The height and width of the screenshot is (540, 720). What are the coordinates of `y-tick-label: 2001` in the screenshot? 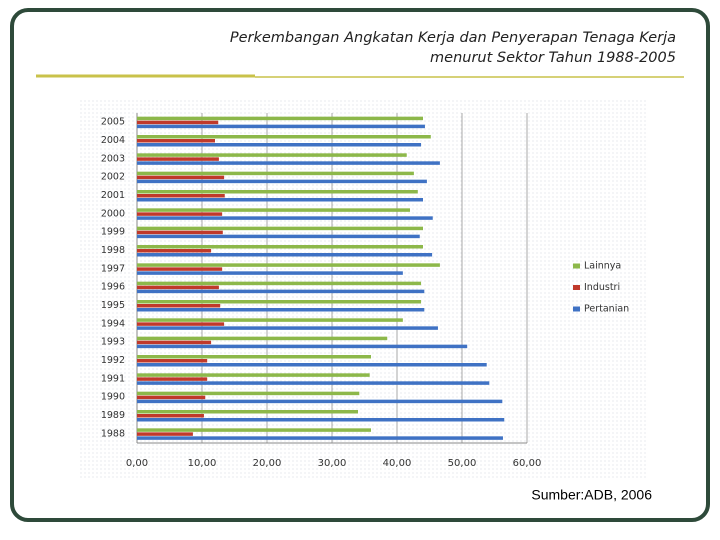 It's located at (113, 195).